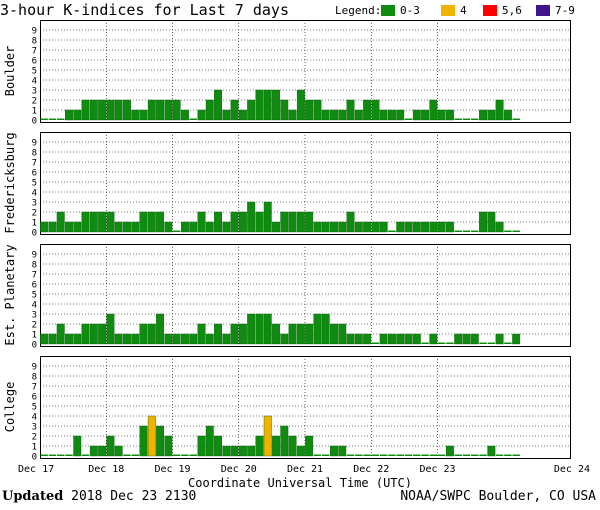  I want to click on x-tick-label: Dec 20, so click(239, 469).